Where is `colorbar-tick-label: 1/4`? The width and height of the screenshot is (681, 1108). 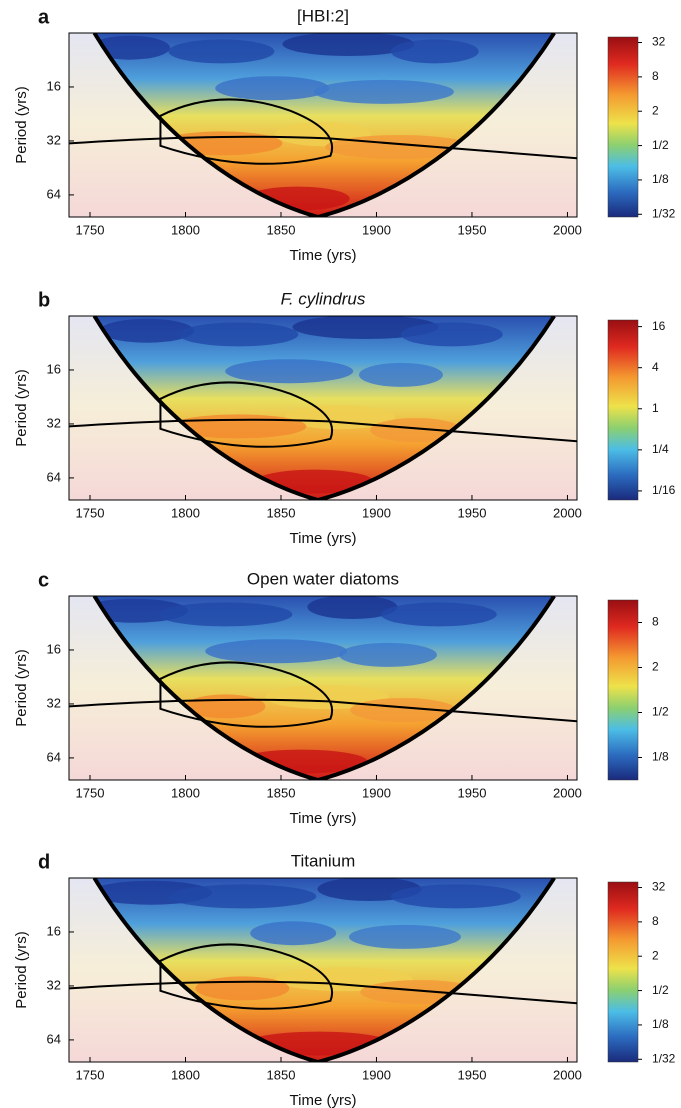
colorbar-tick-label: 1/4 is located at coordinates (660, 449).